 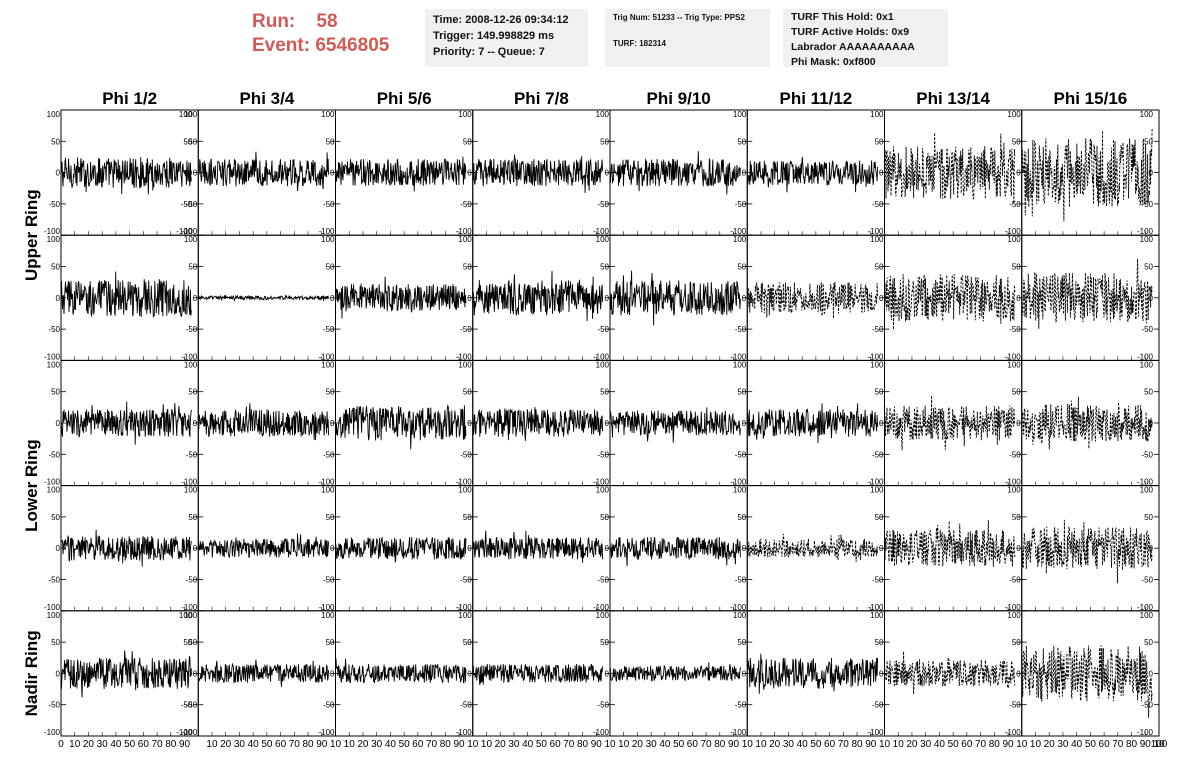 I want to click on x-tick-label: 70, so click(x=569, y=744).